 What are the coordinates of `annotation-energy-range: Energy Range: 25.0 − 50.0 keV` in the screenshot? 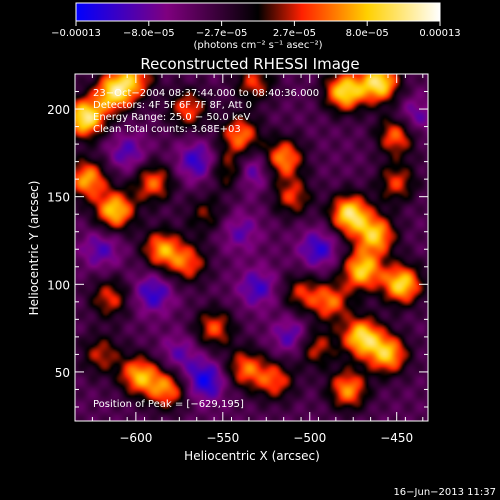 It's located at (171, 117).